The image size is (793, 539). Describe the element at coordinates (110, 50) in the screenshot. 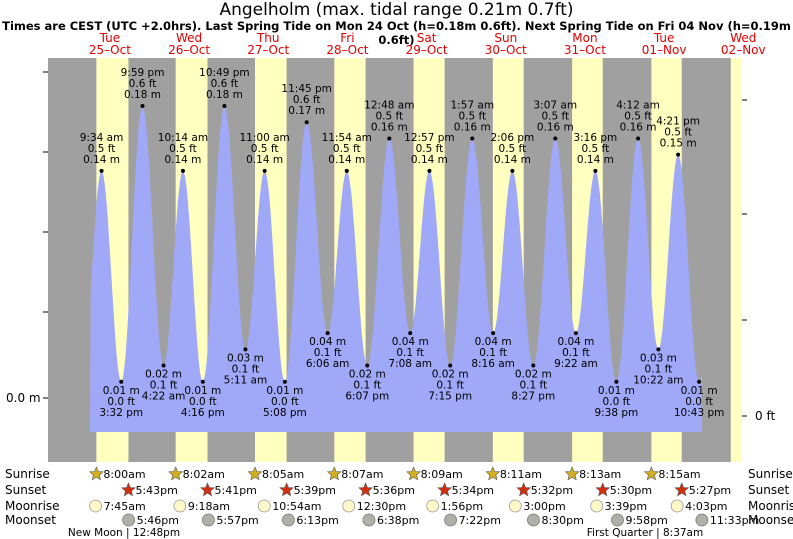

I see `date-label: 25–Oct` at that location.